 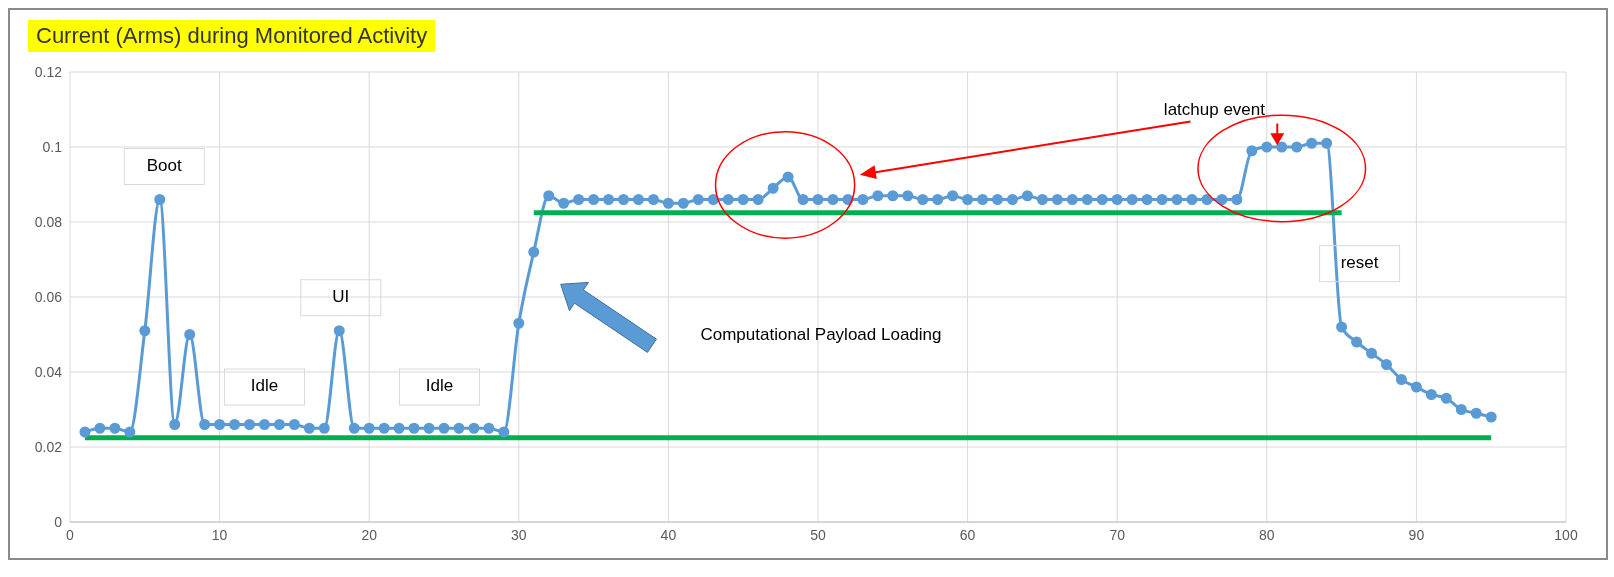 What do you see at coordinates (1359, 263) in the screenshot?
I see `annotation: reset` at bounding box center [1359, 263].